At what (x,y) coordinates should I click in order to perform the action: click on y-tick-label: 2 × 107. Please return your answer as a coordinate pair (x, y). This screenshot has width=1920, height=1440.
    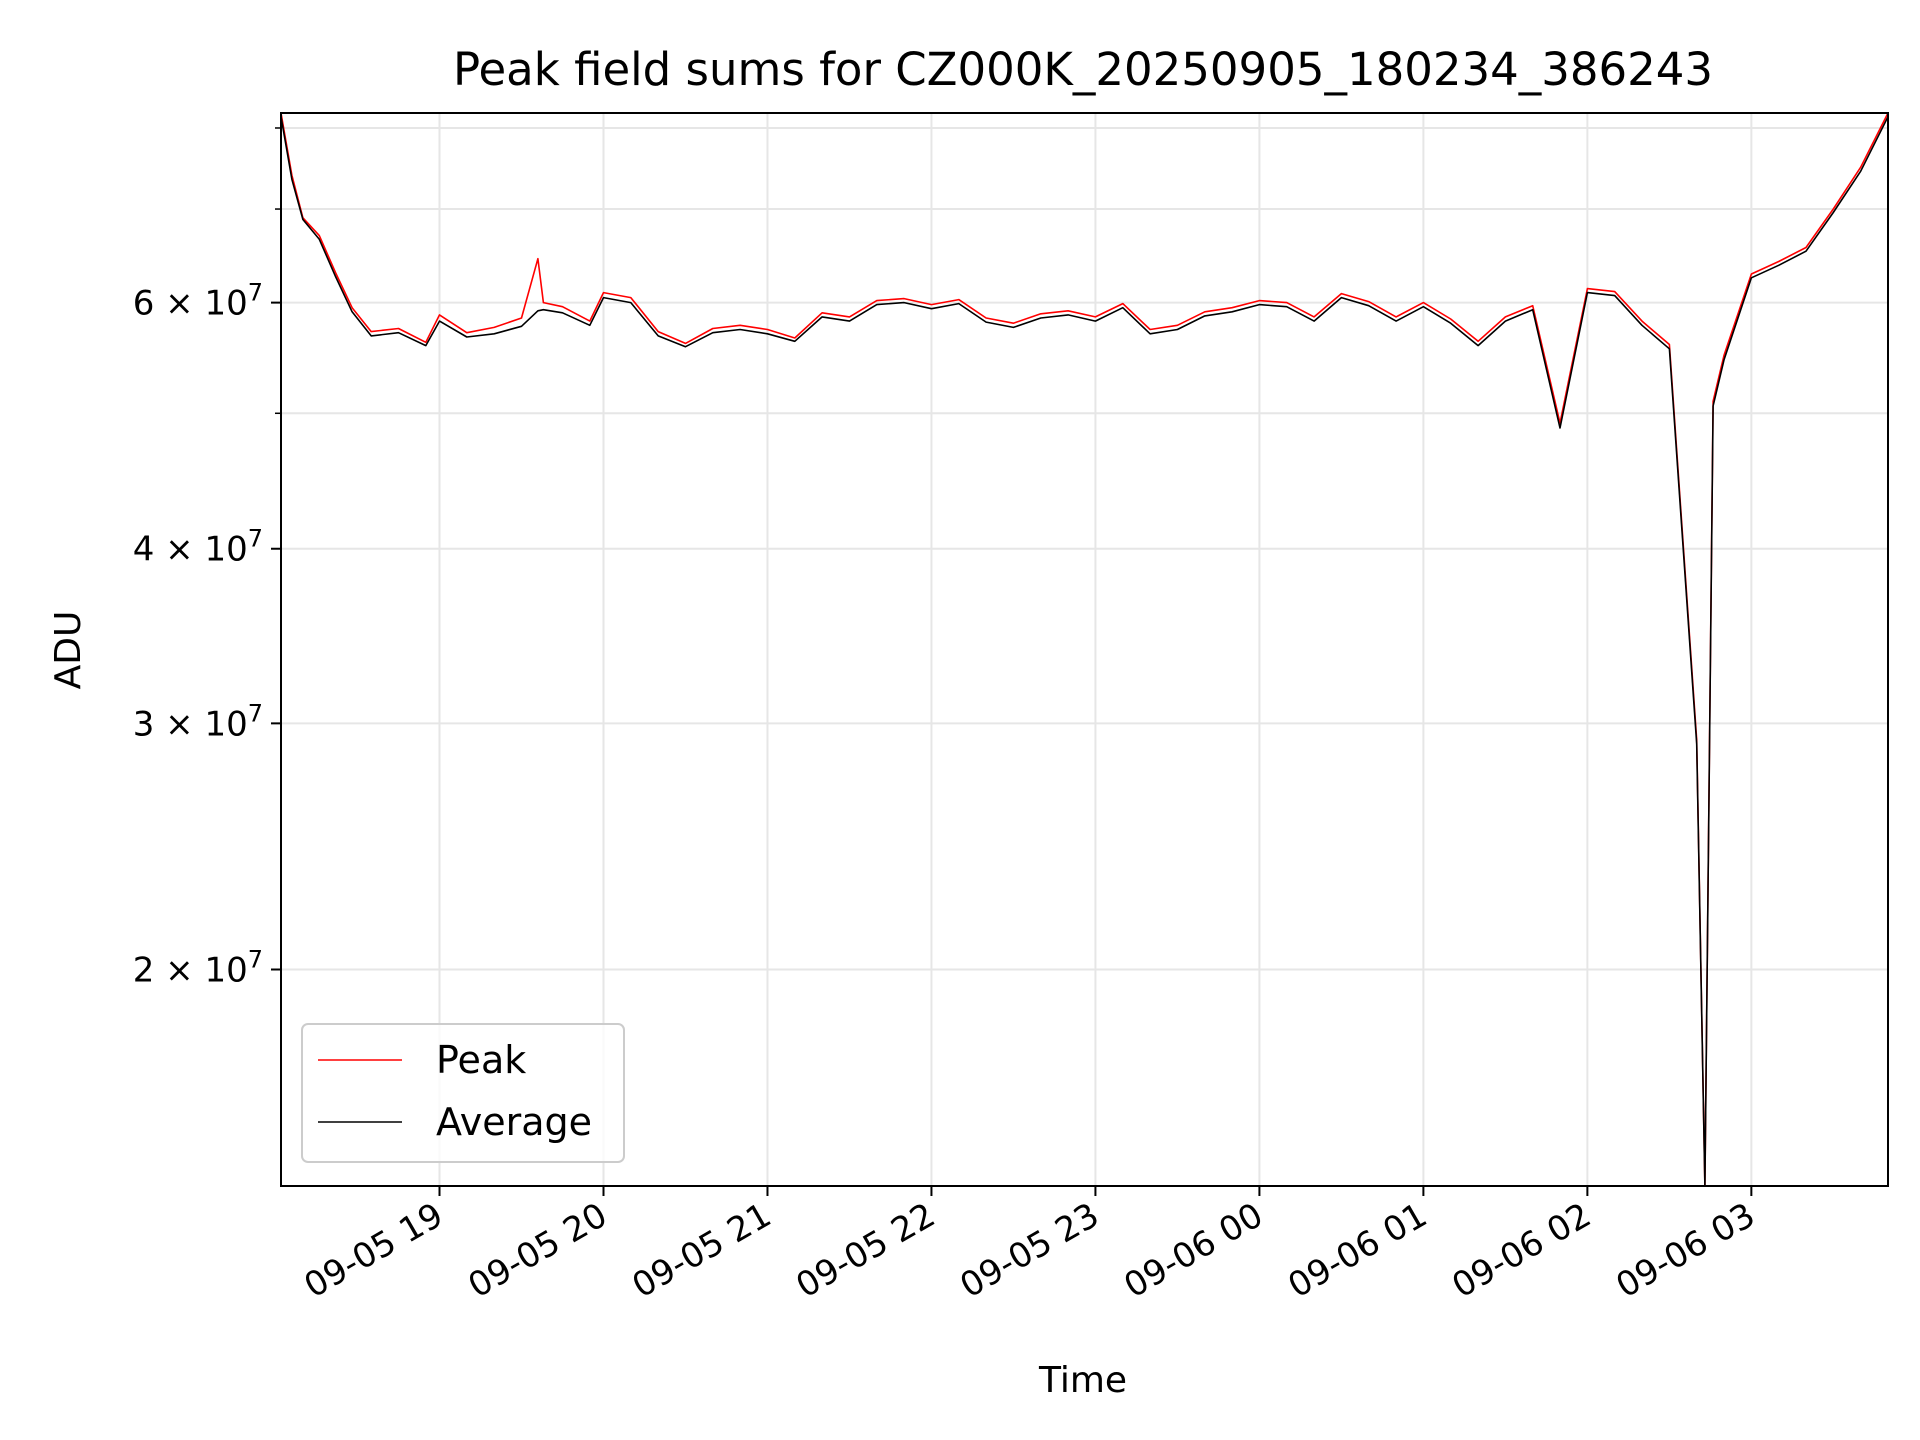
    Looking at the image, I should click on (198, 967).